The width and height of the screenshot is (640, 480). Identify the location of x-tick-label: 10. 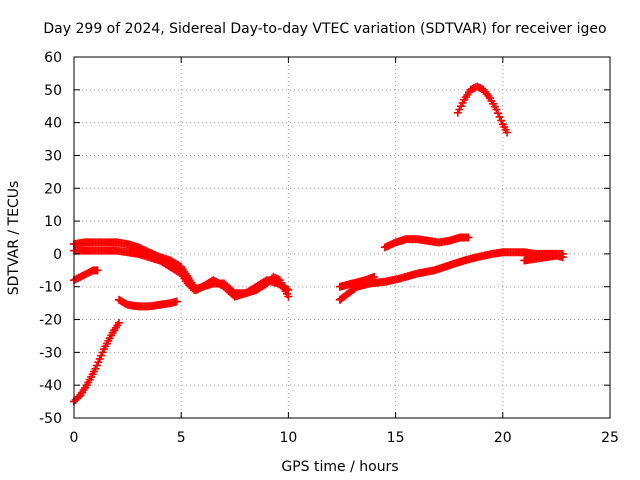
(288, 438).